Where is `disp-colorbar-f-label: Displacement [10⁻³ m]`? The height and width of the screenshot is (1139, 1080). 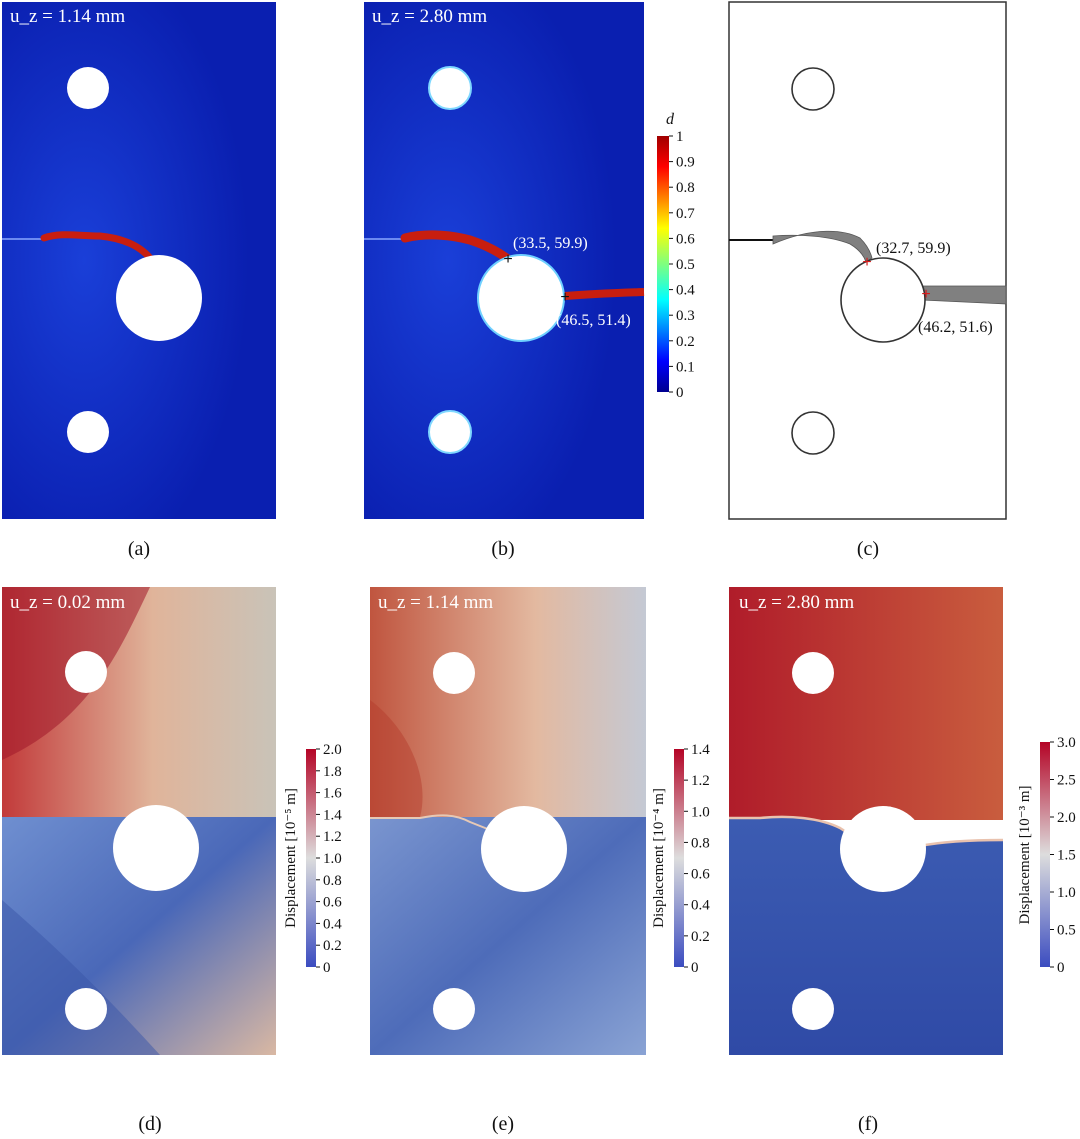 disp-colorbar-f-label: Displacement [10⁻³ m] is located at coordinates (1025, 854).